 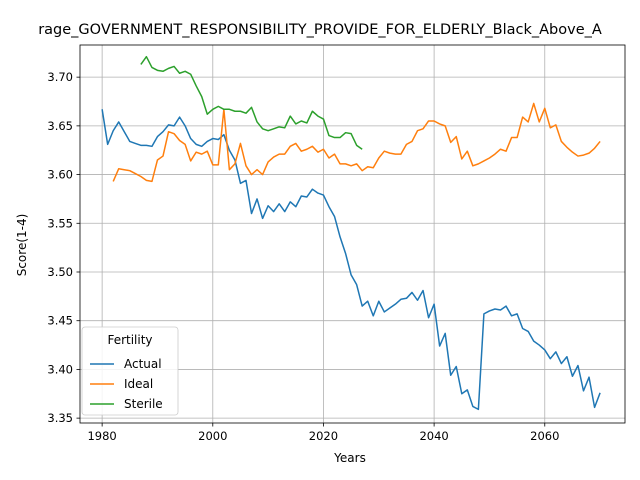 I want to click on y-tick-label: 3.40, so click(x=60, y=369).